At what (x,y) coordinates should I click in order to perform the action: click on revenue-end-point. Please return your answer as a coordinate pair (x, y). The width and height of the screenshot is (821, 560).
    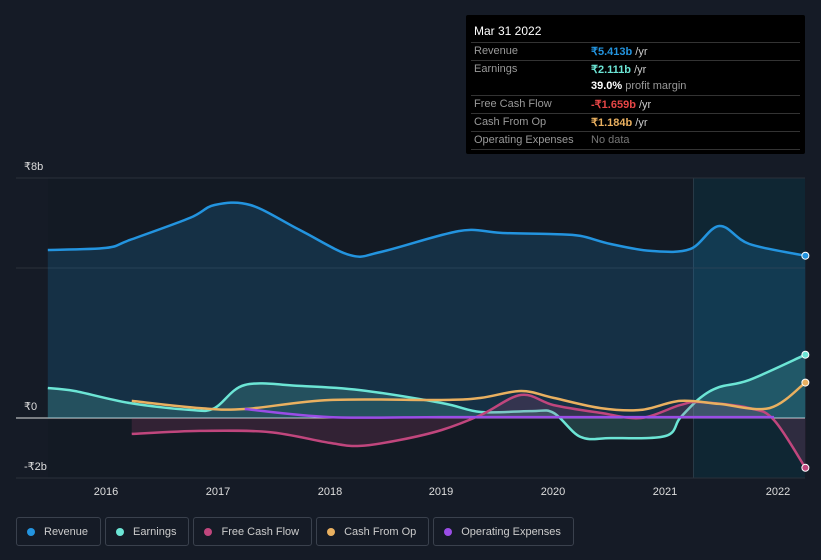
    Looking at the image, I should click on (805, 255).